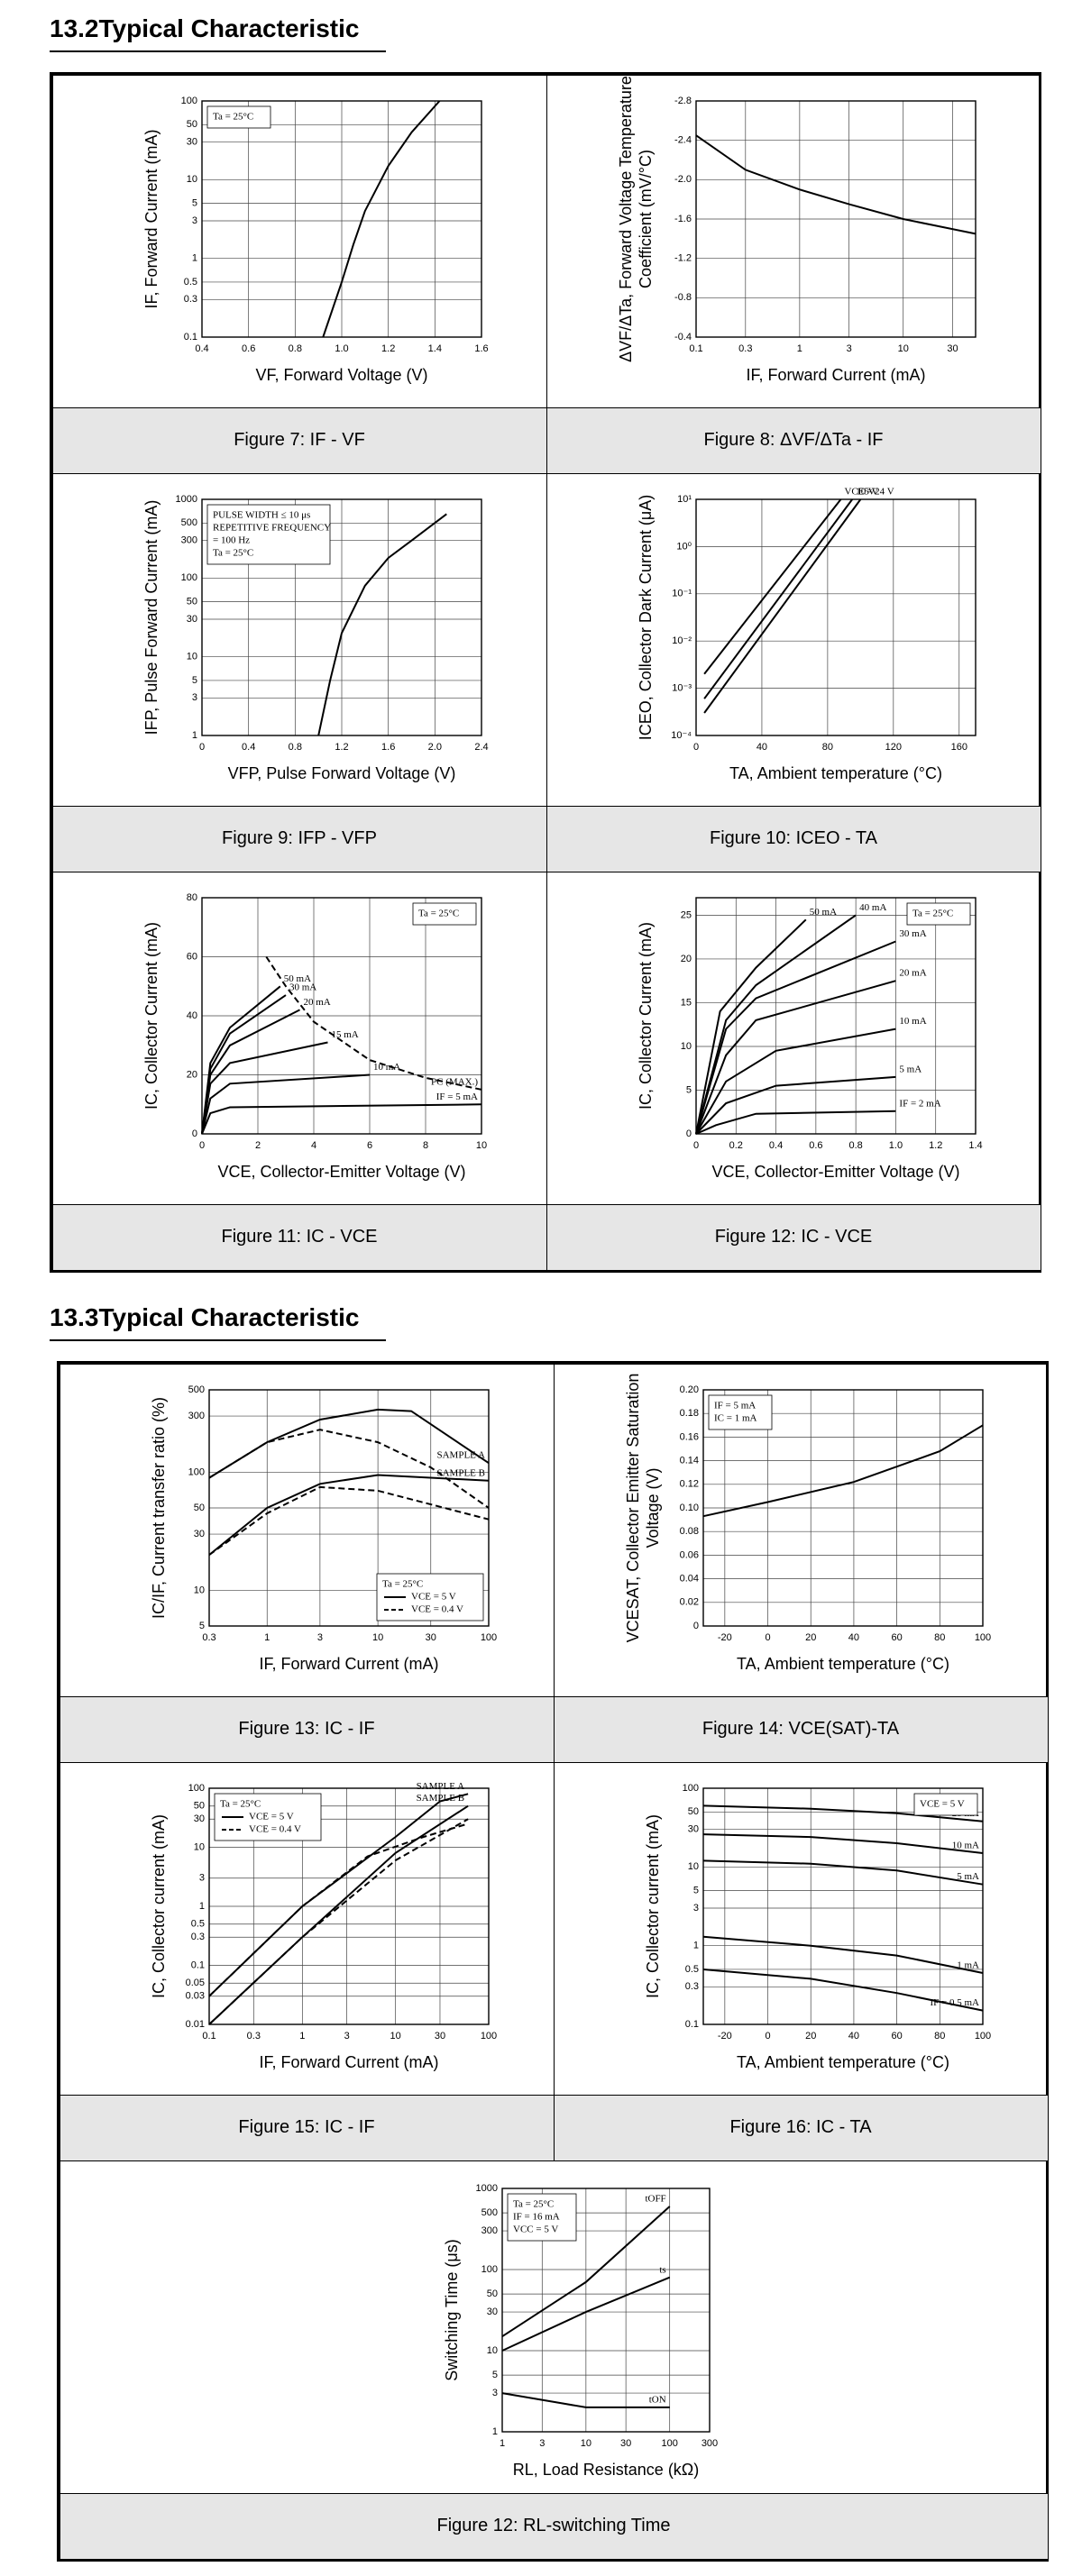 The width and height of the screenshot is (1082, 2576). I want to click on annotation: VCC = 5 V, so click(535, 2229).